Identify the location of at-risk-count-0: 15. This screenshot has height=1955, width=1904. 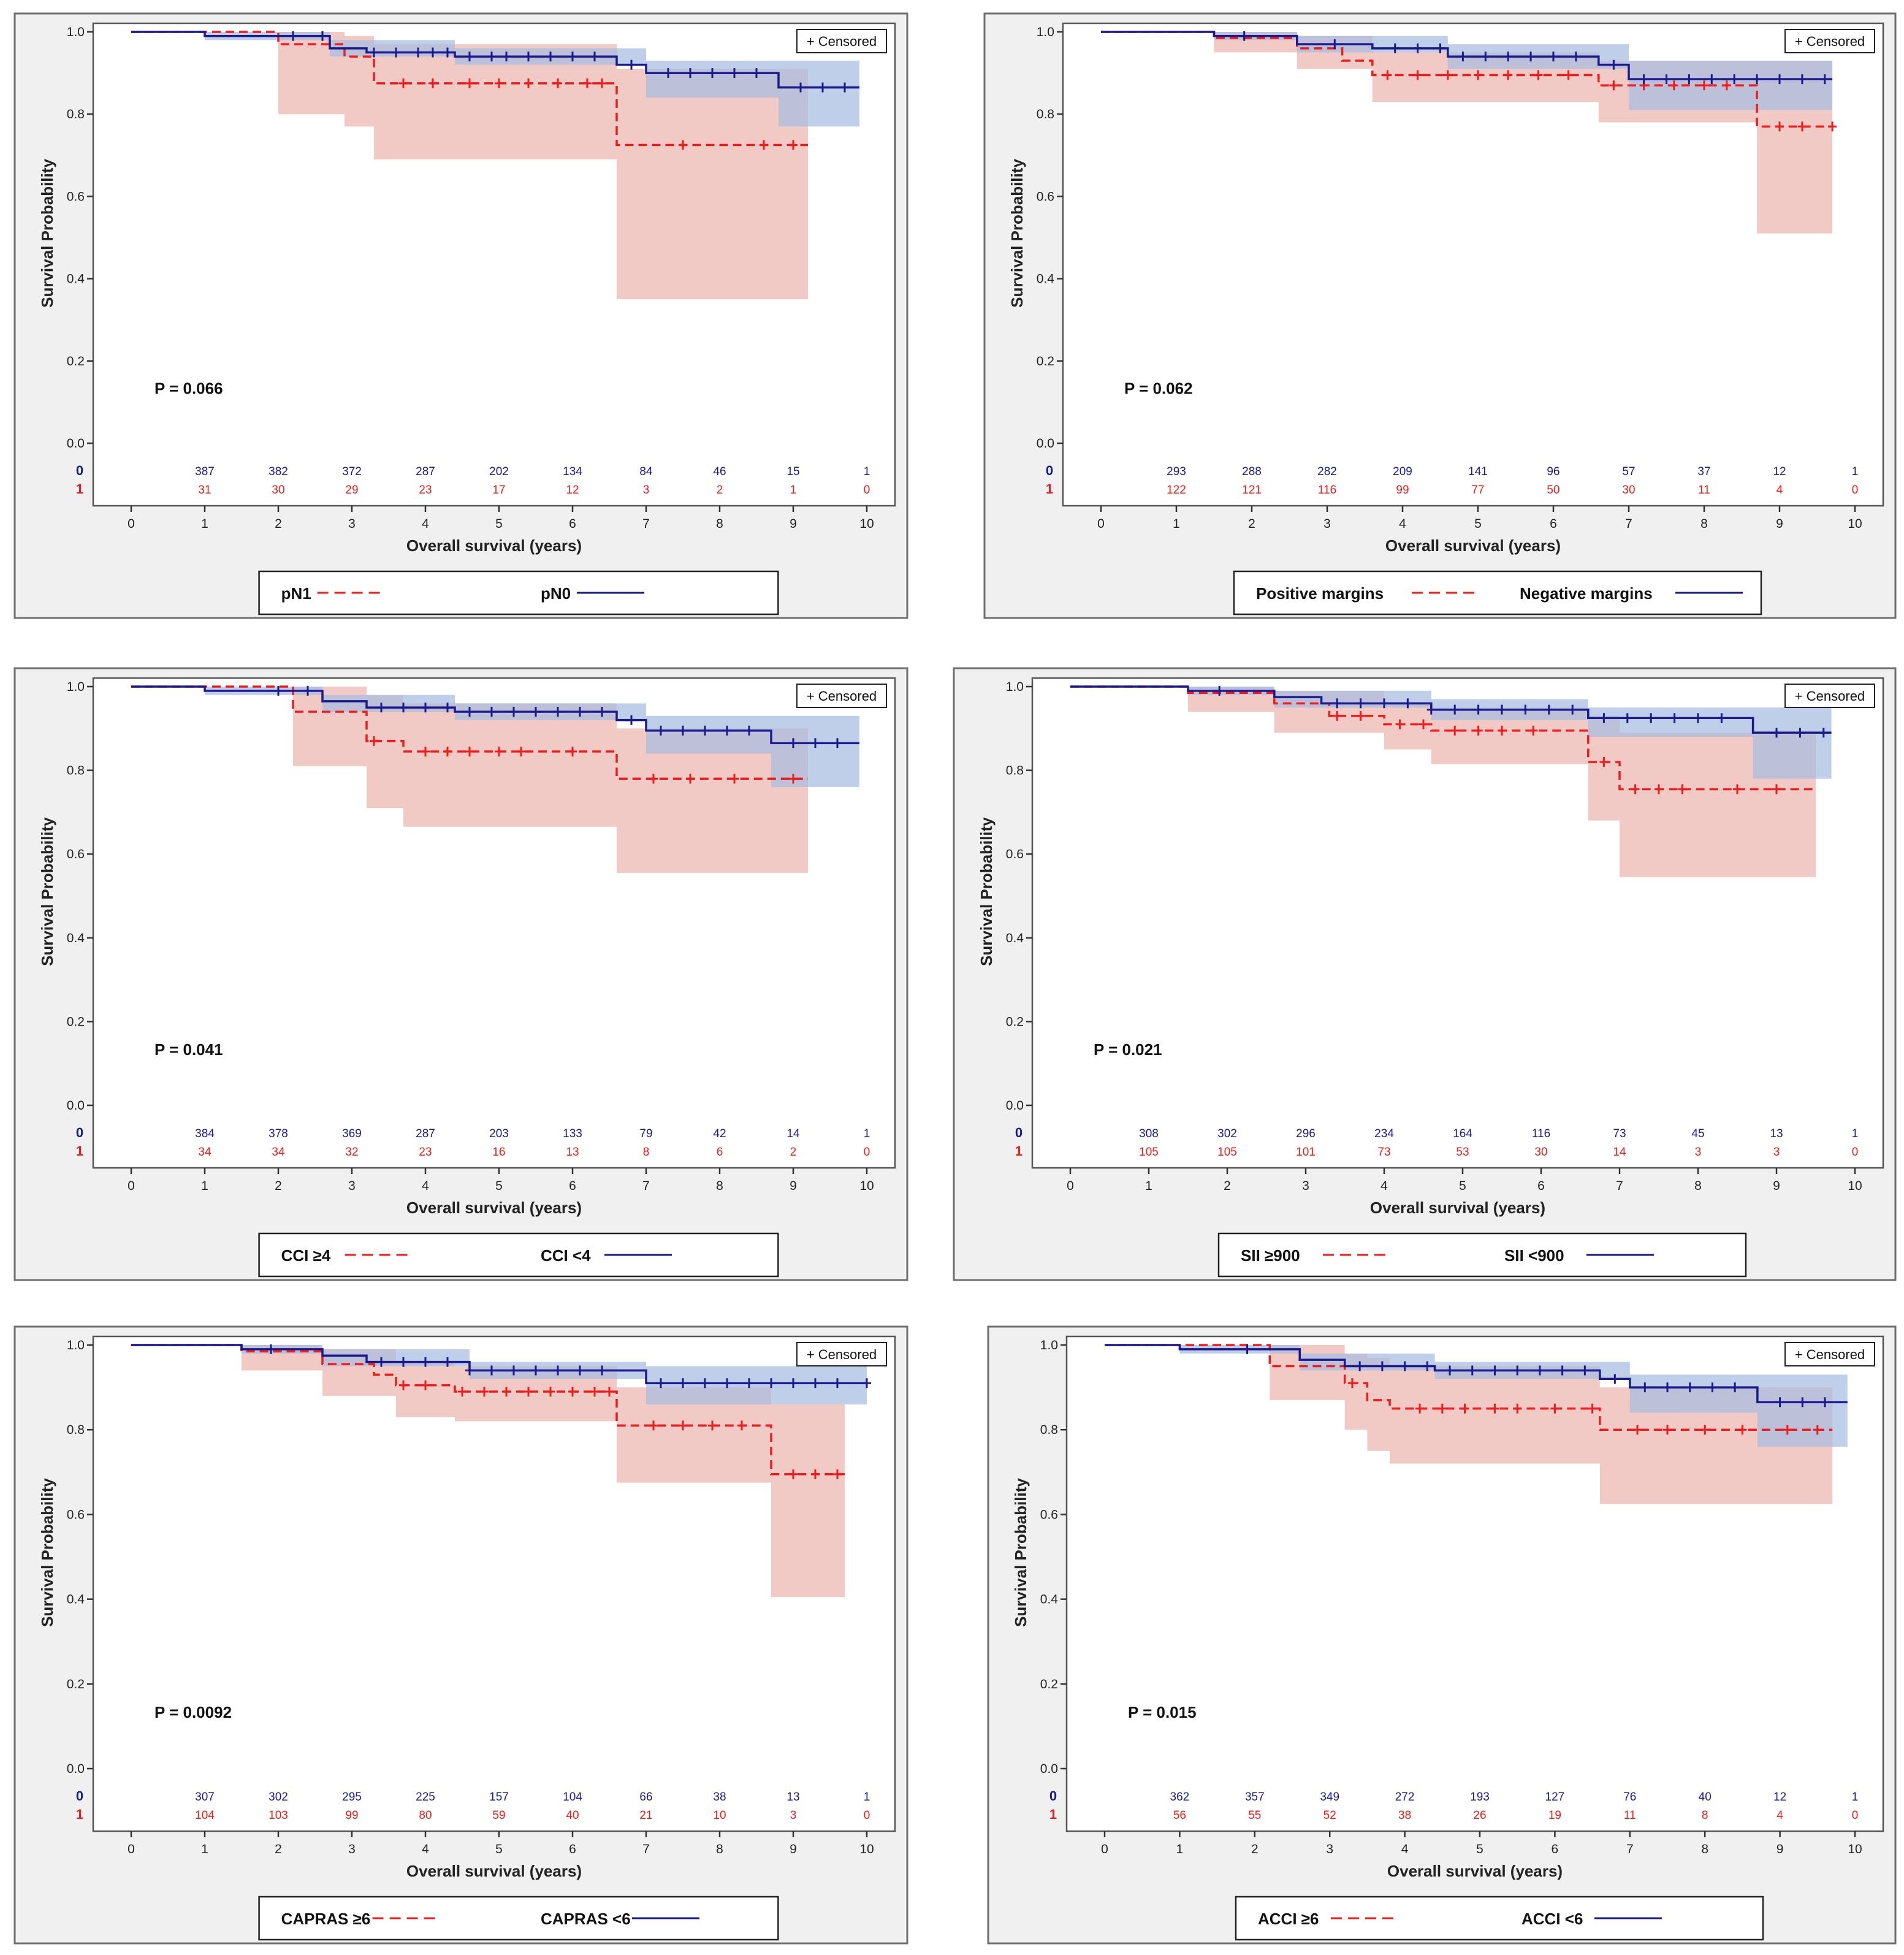
(792, 471).